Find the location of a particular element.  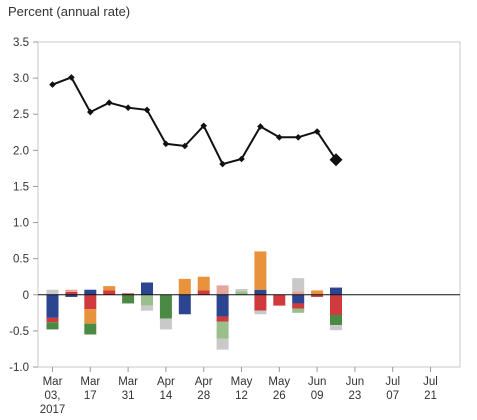

x-tick-label: Apr 28 is located at coordinates (204, 389).